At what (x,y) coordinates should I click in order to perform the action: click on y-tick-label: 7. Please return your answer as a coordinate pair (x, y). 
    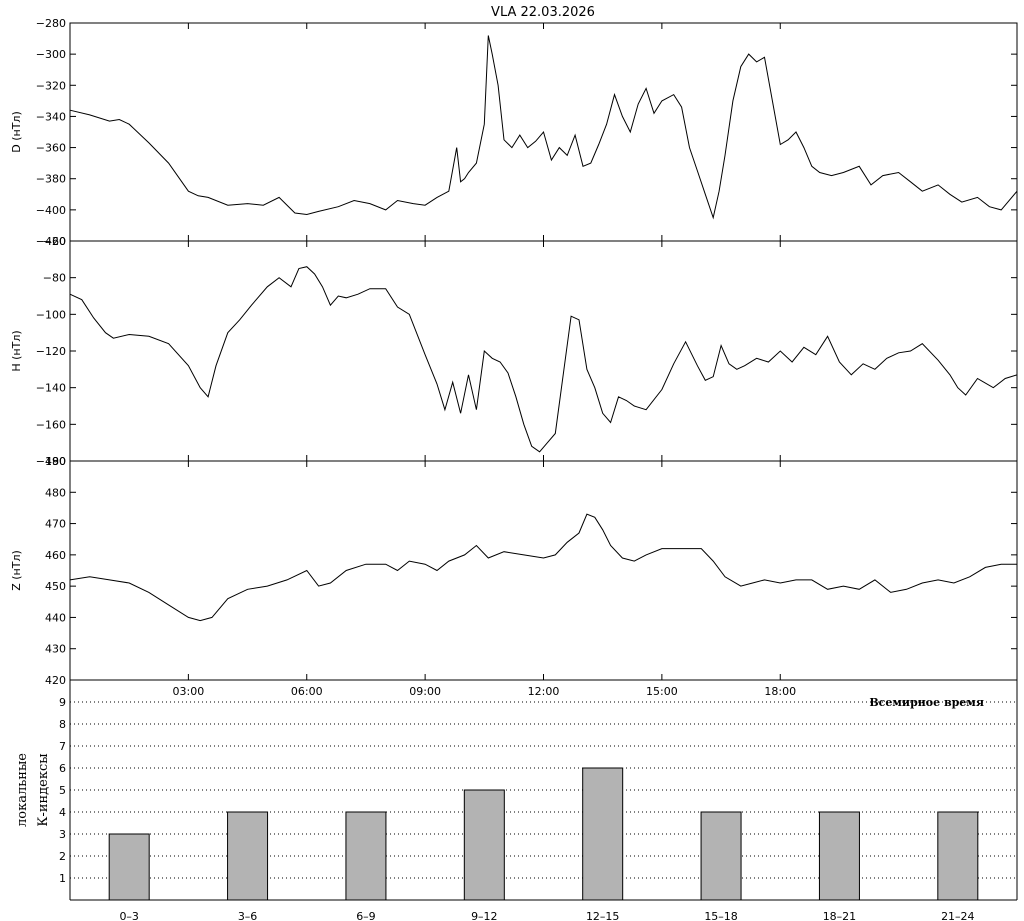
    Looking at the image, I should click on (62, 746).